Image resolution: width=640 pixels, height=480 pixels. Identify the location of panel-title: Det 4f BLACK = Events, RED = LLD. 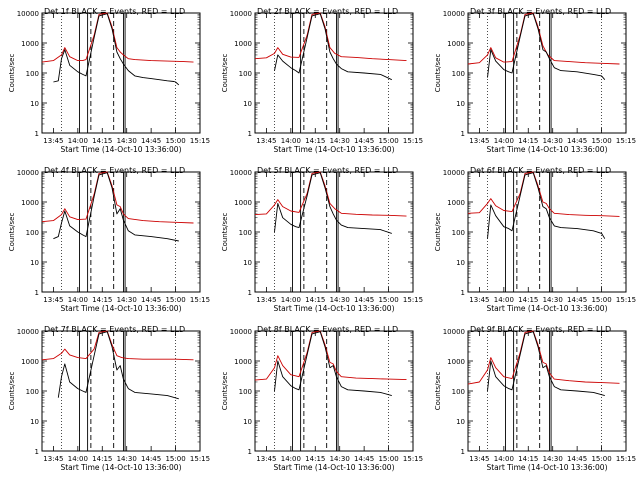
(114, 170).